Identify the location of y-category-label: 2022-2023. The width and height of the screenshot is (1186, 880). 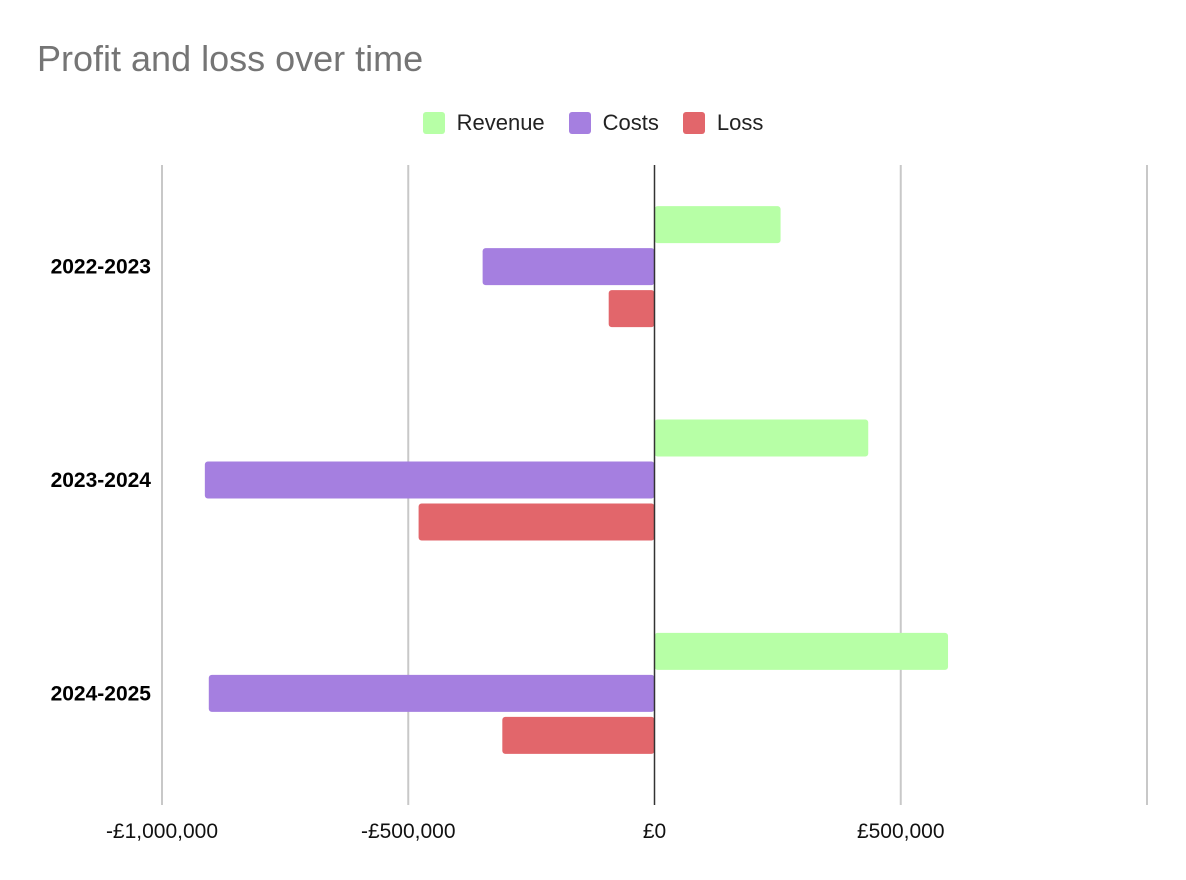
(101, 267).